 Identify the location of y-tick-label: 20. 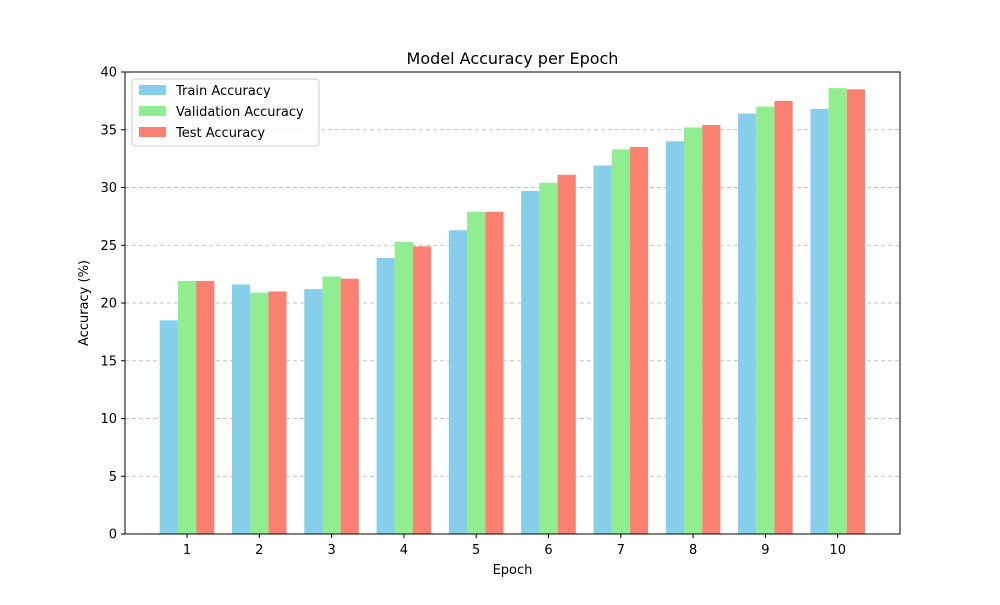
(108, 304).